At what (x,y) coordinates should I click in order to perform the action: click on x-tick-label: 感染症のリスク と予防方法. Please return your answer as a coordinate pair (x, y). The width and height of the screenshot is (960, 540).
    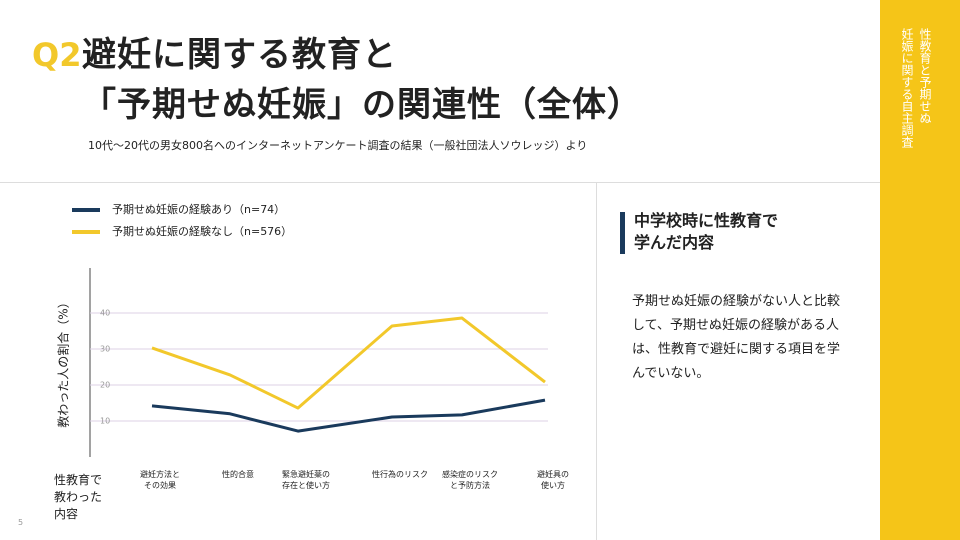
    Looking at the image, I should click on (470, 480).